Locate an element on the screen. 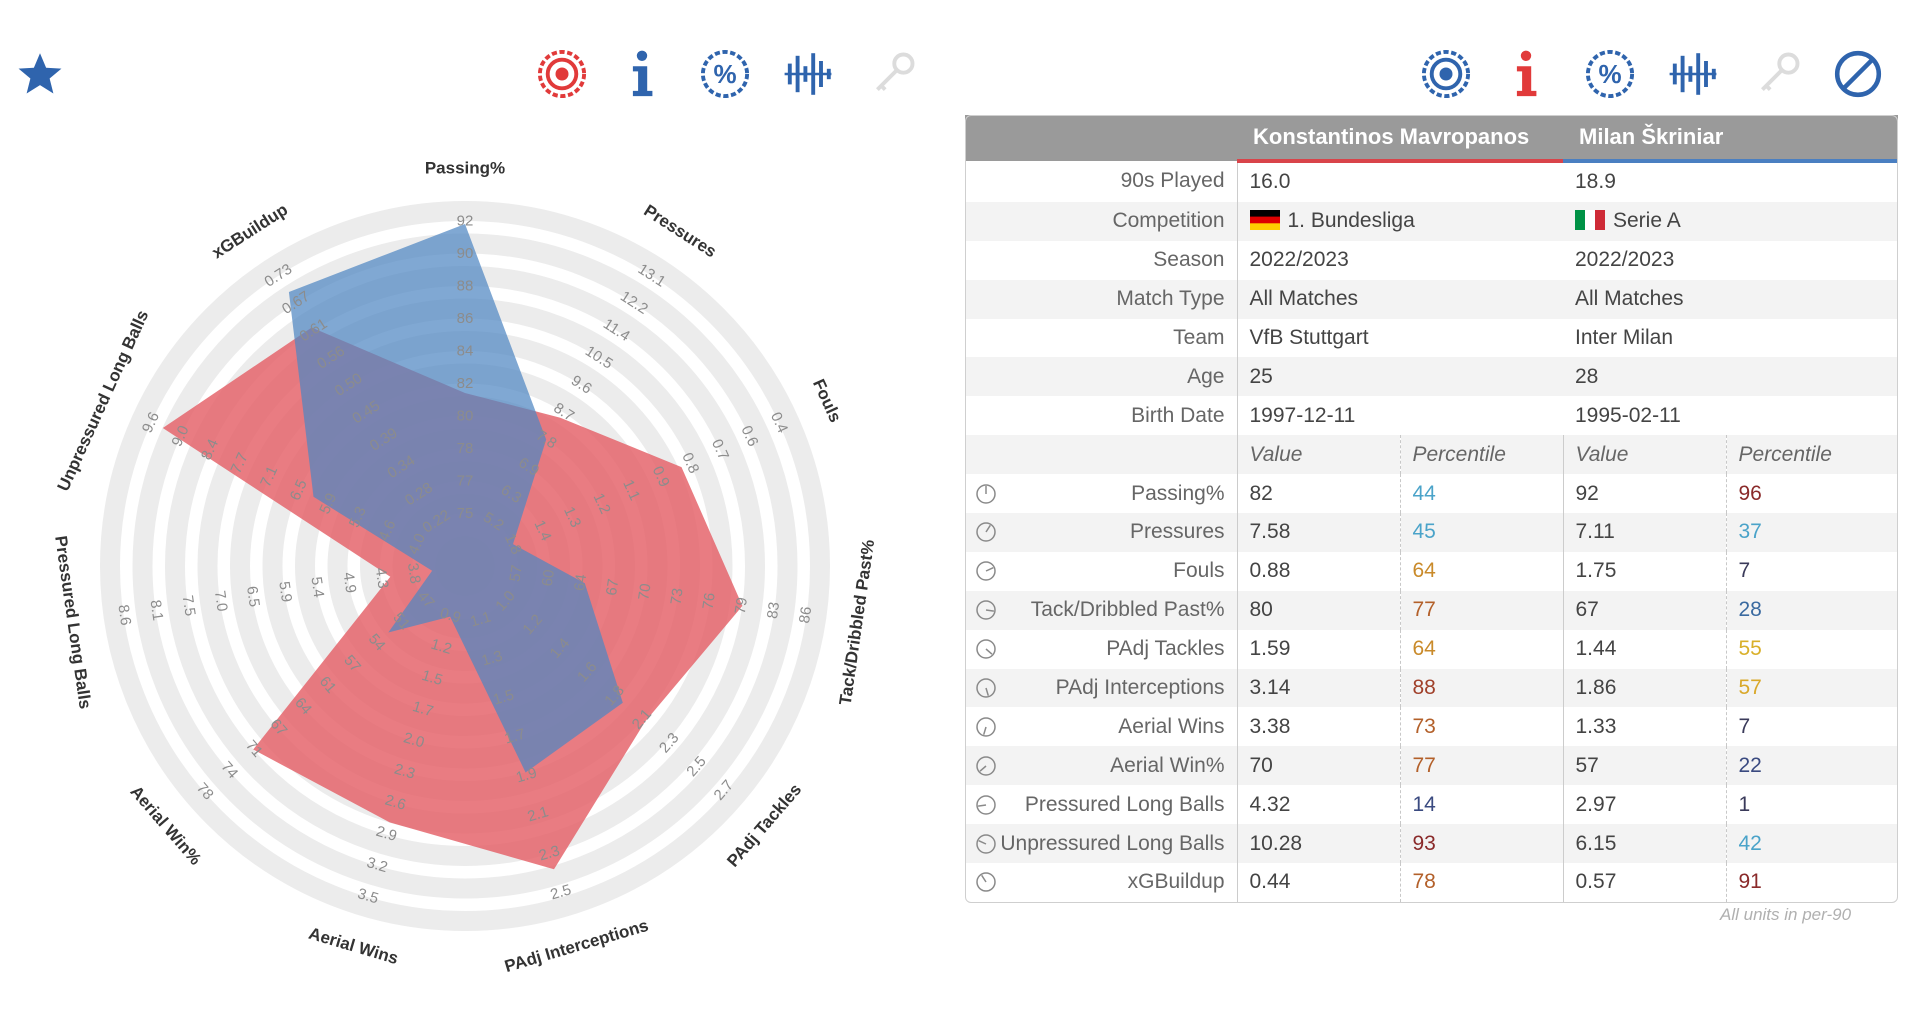 This screenshot has width=1920, height=1030. player1-stat-percentile: 88 is located at coordinates (1481, 688).